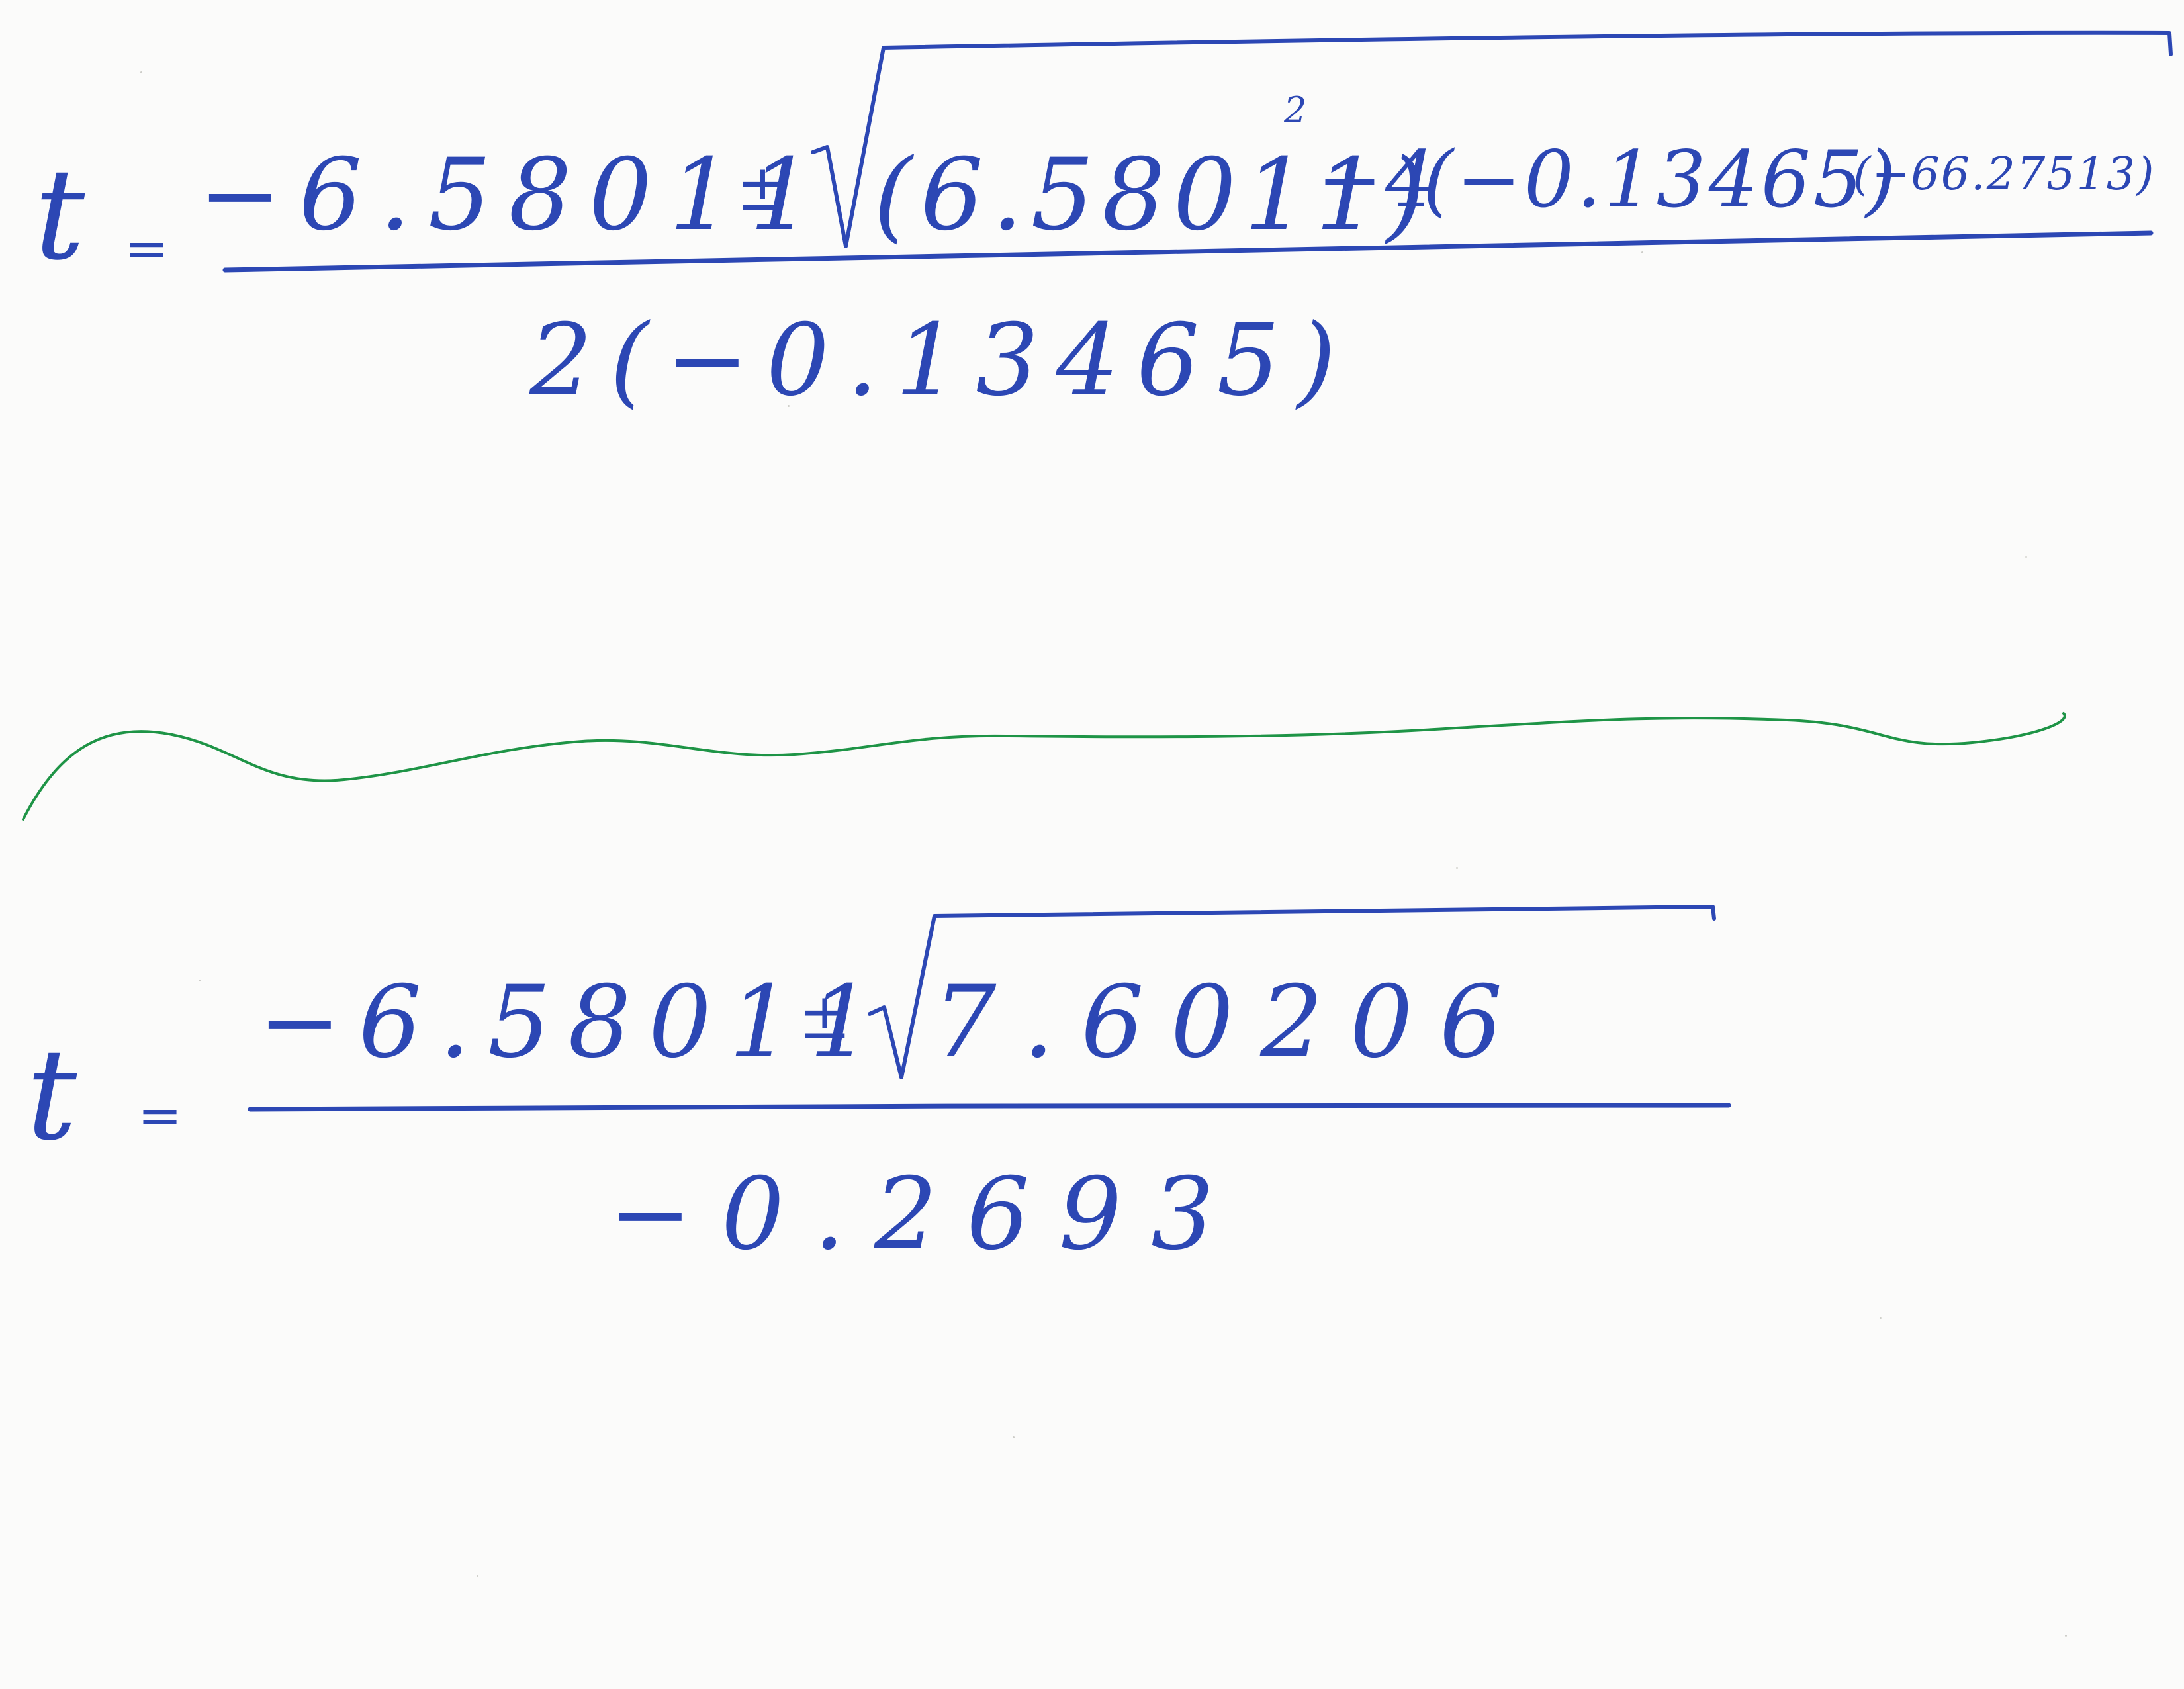 Image resolution: width=2184 pixels, height=1689 pixels. What do you see at coordinates (941, 360) in the screenshot?
I see `eq1-denominator: 2(−0.13465)` at bounding box center [941, 360].